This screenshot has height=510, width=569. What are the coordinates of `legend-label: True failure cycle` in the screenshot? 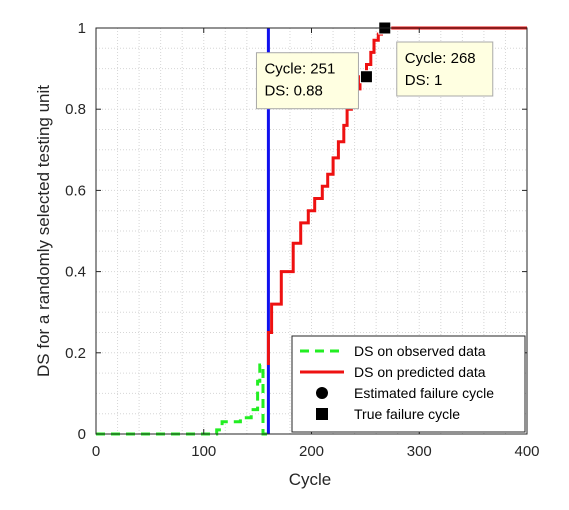 It's located at (407, 414).